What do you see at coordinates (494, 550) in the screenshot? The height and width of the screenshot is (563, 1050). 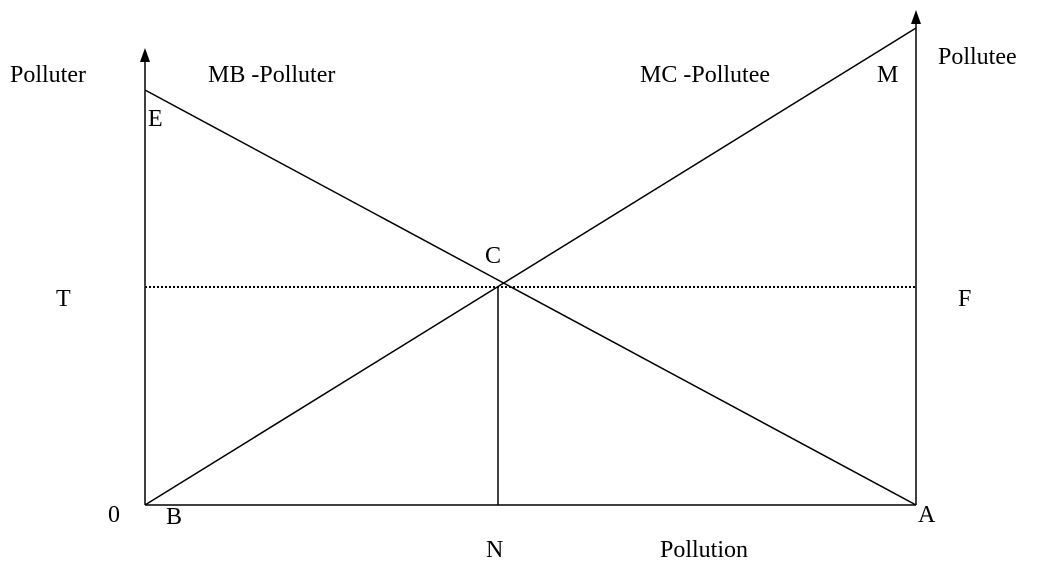 I see `point-label: N` at bounding box center [494, 550].